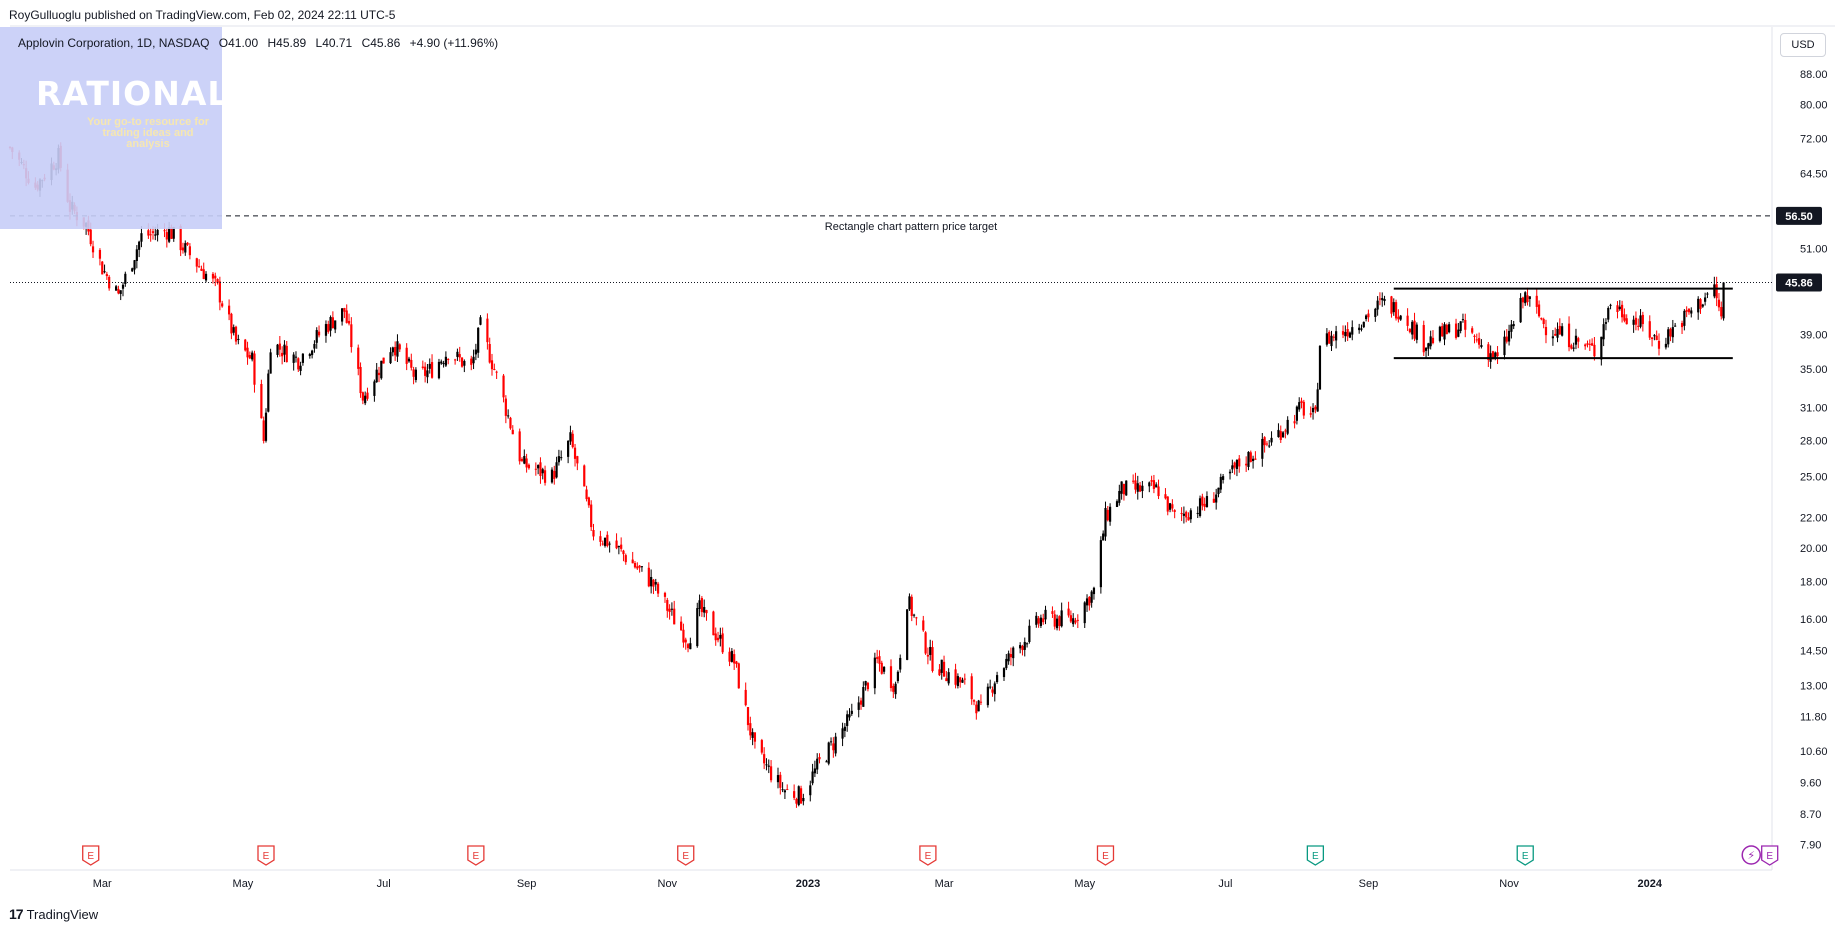 This screenshot has height=931, width=1835. I want to click on watermark-title: RATIONALE, so click(144, 93).